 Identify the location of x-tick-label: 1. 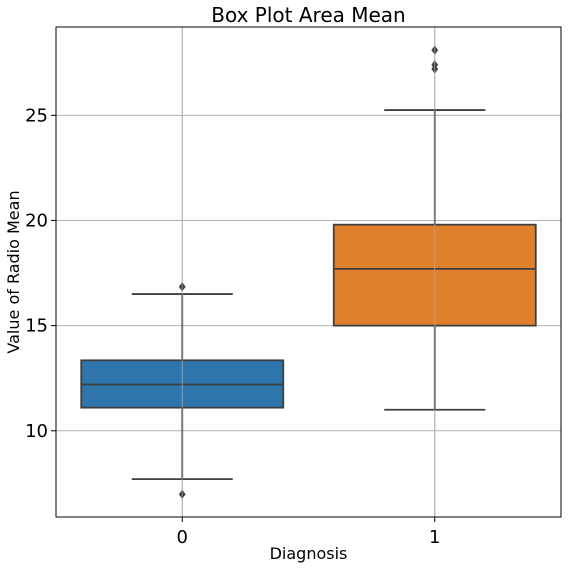
(434, 537).